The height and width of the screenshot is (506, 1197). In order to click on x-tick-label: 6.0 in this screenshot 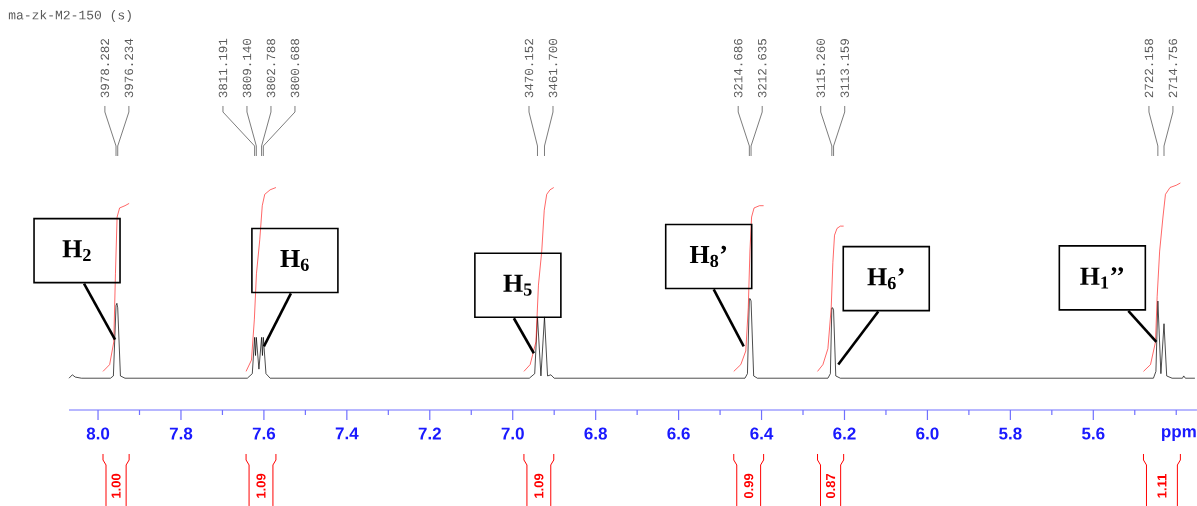, I will do `click(927, 433)`.